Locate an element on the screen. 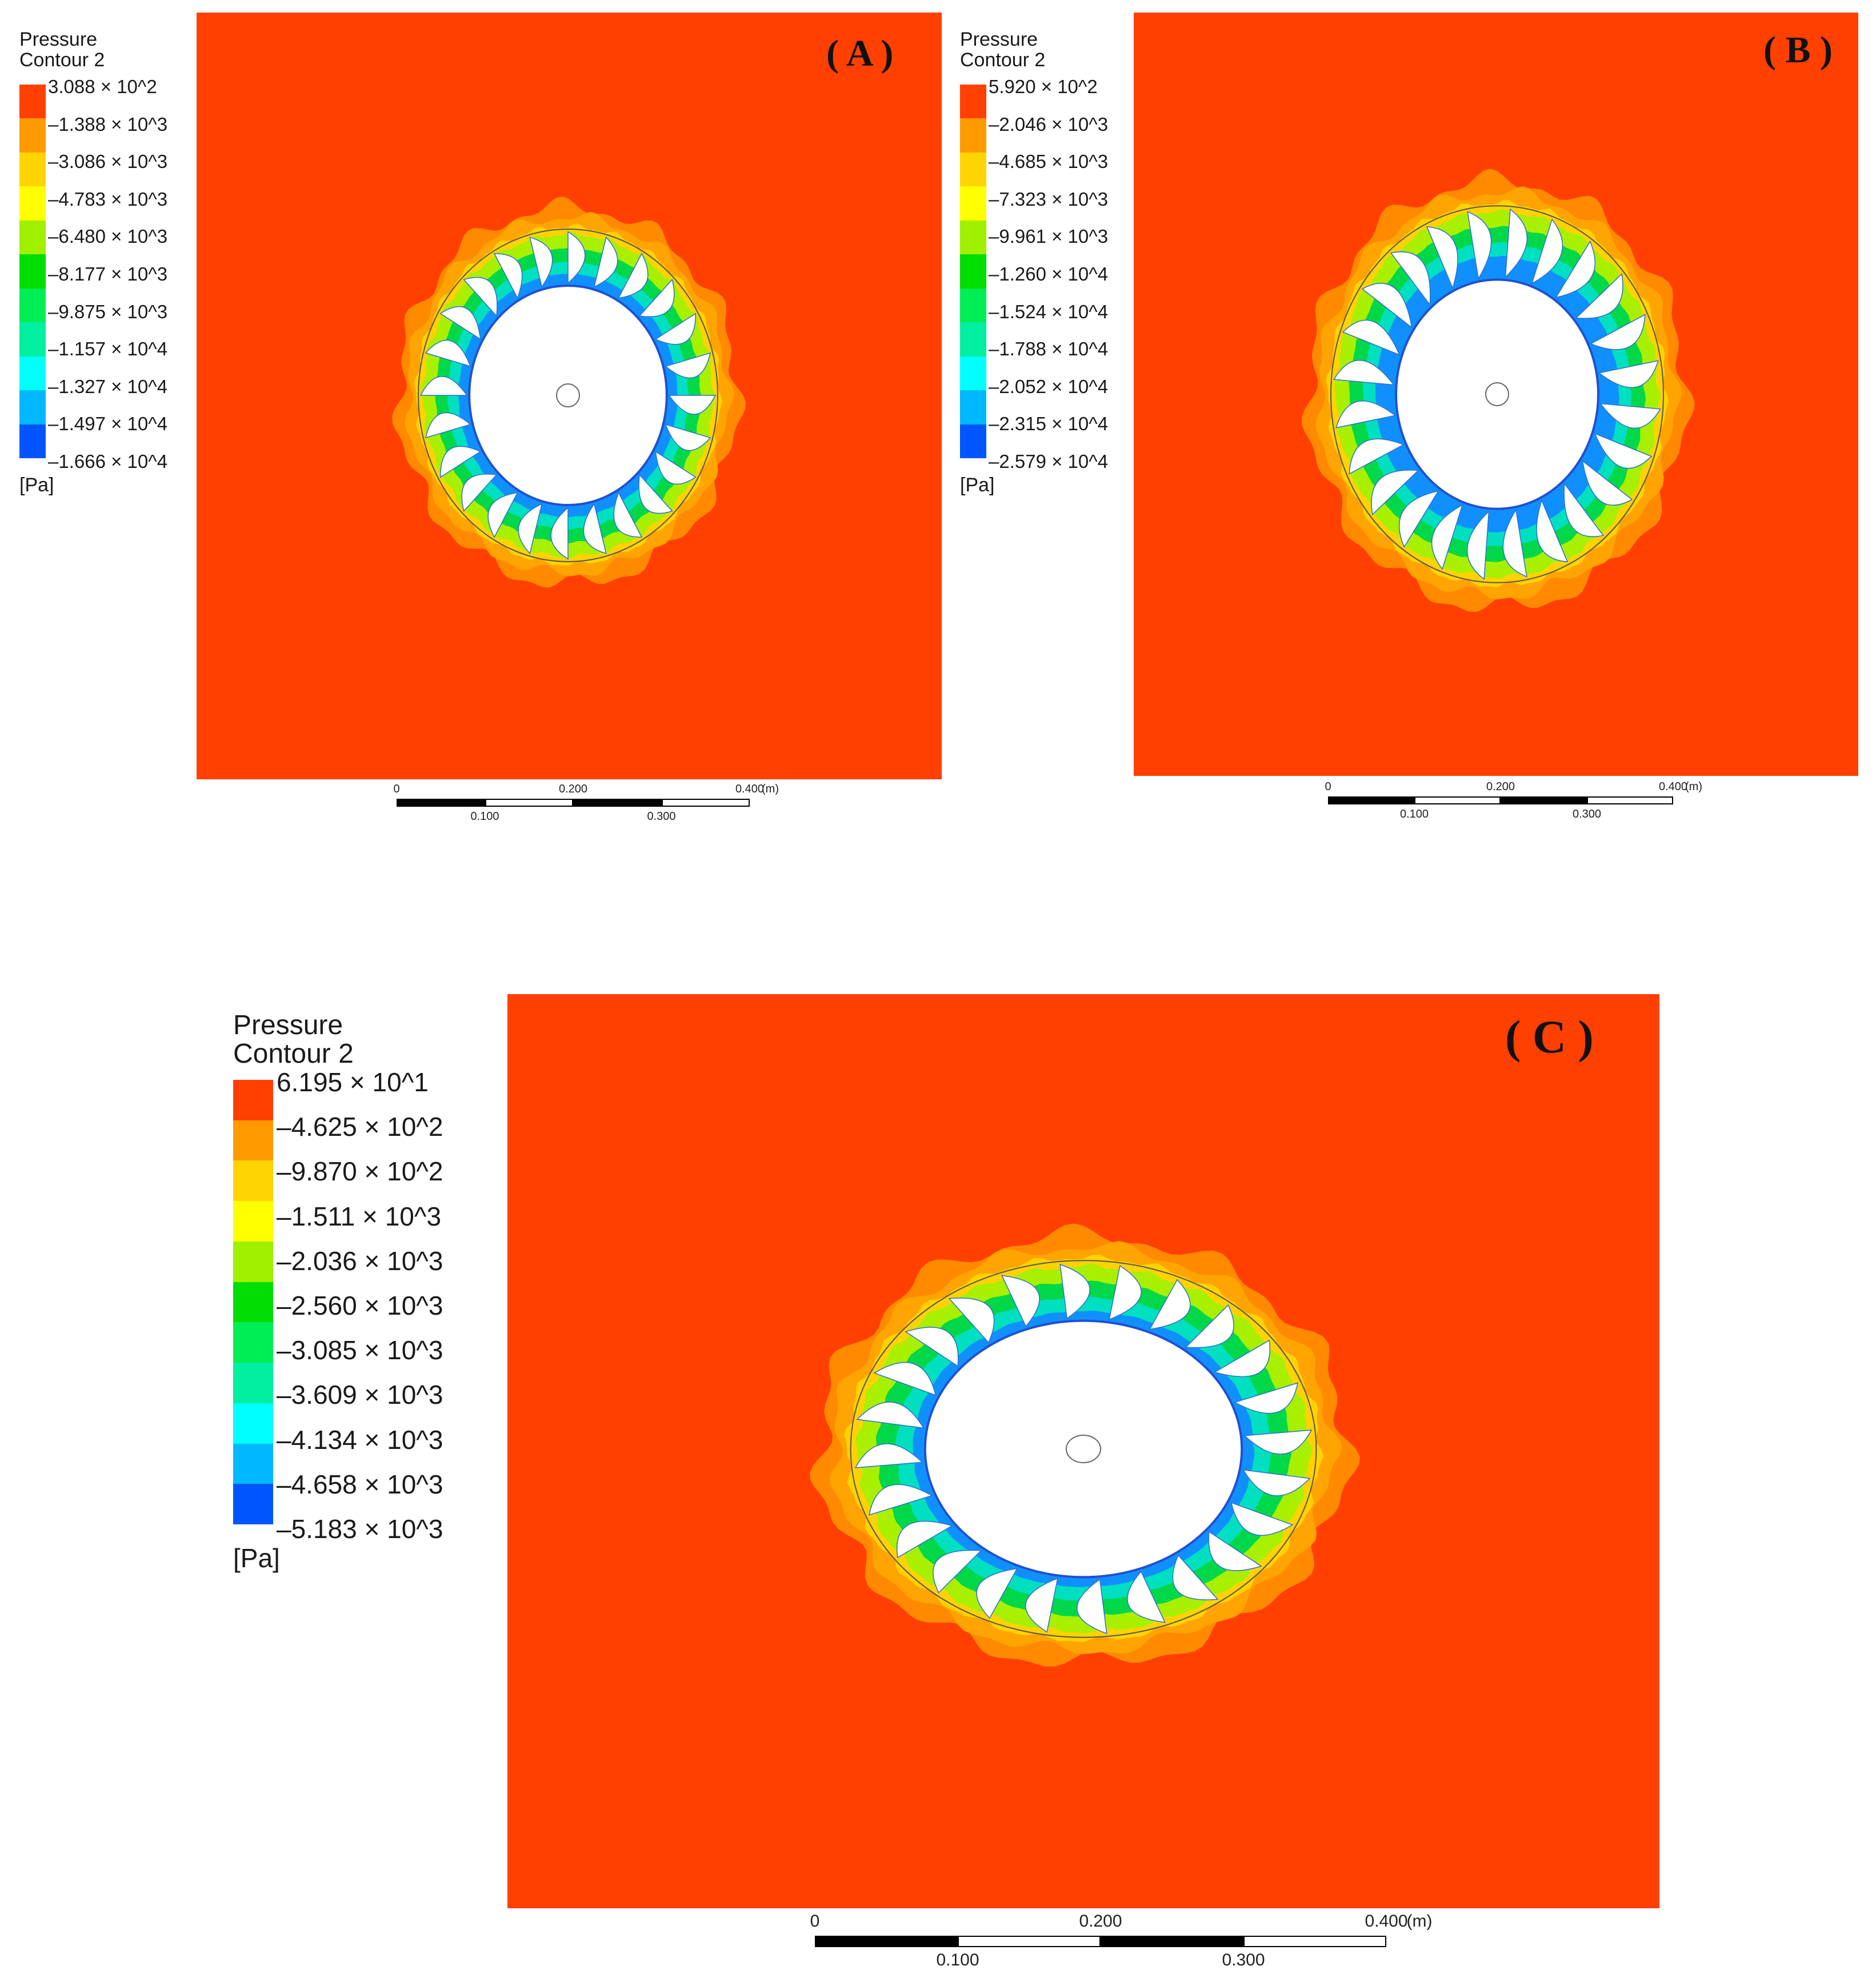 The height and width of the screenshot is (1978, 1876). legend-level-label: –1.260 × 10^4 is located at coordinates (1049, 274).